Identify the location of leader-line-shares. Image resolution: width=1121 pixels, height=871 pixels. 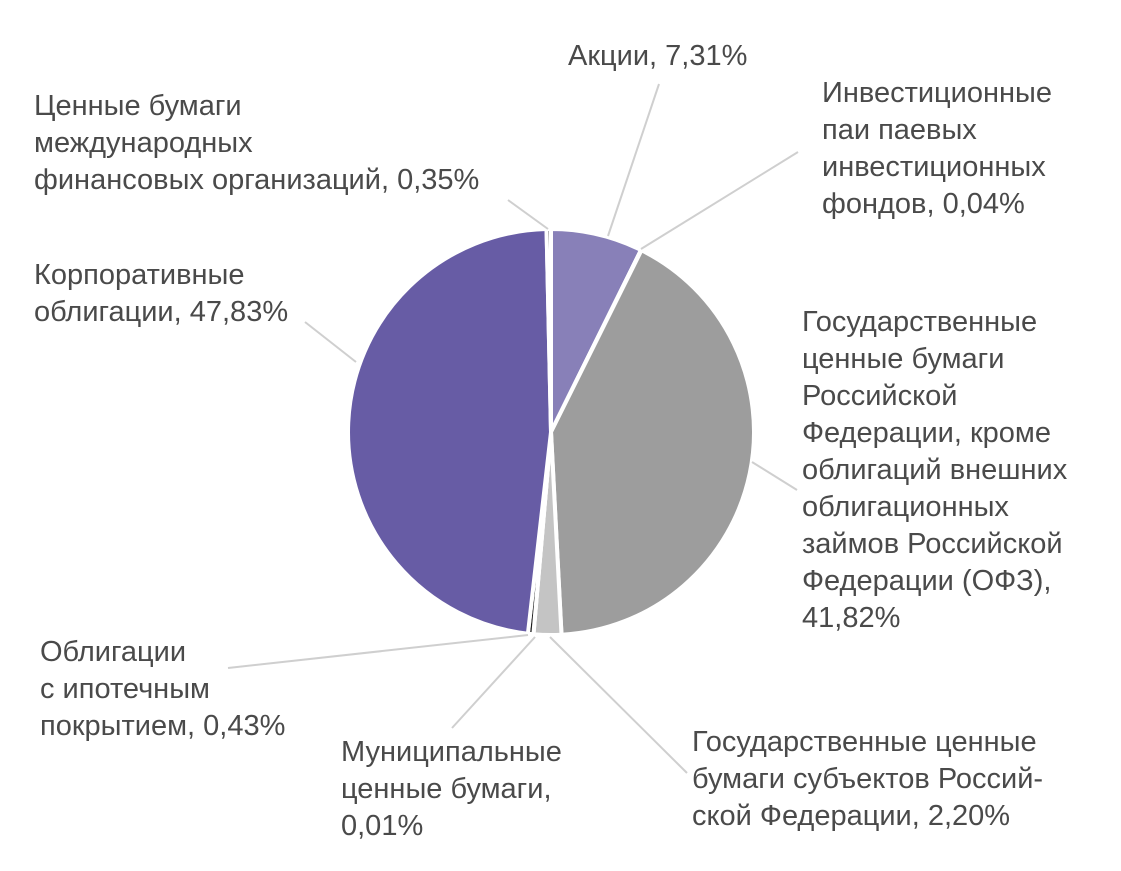
(633, 160).